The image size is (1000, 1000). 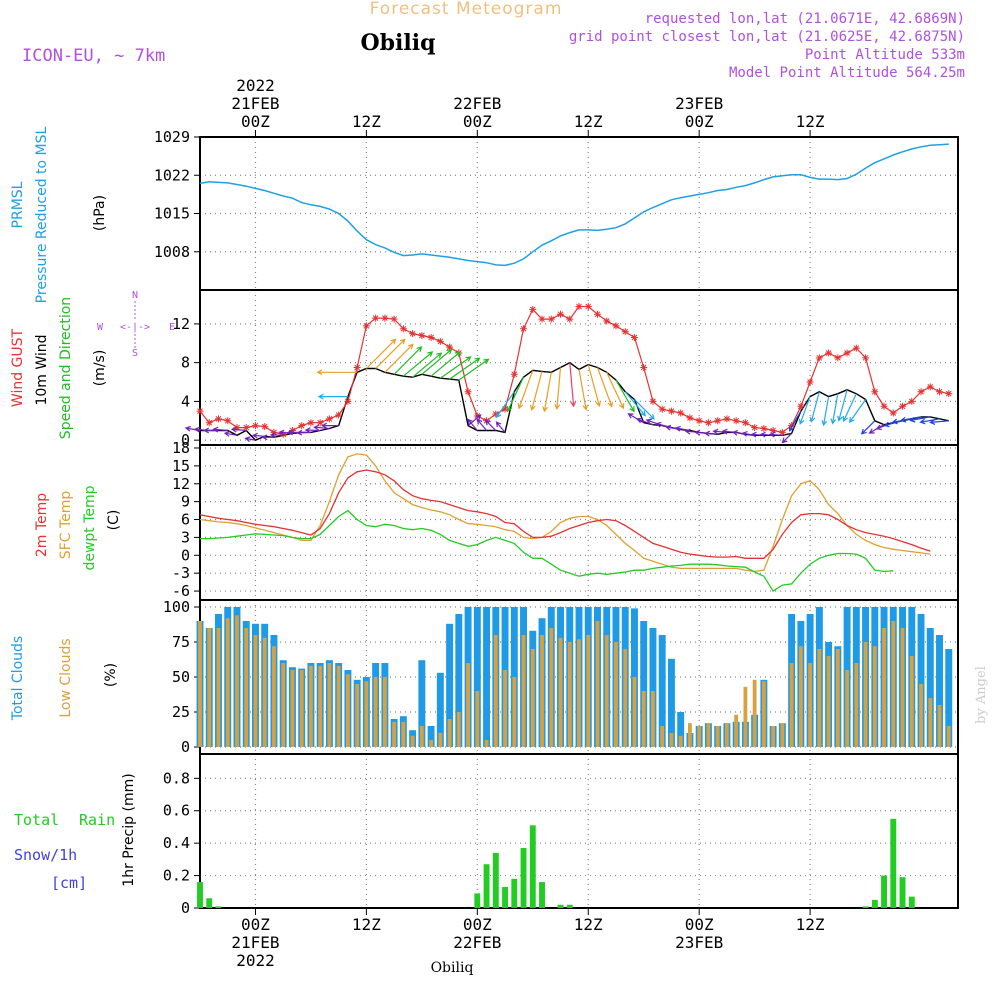 What do you see at coordinates (18, 678) in the screenshot?
I see `total-clouds-label: Total Clouds` at bounding box center [18, 678].